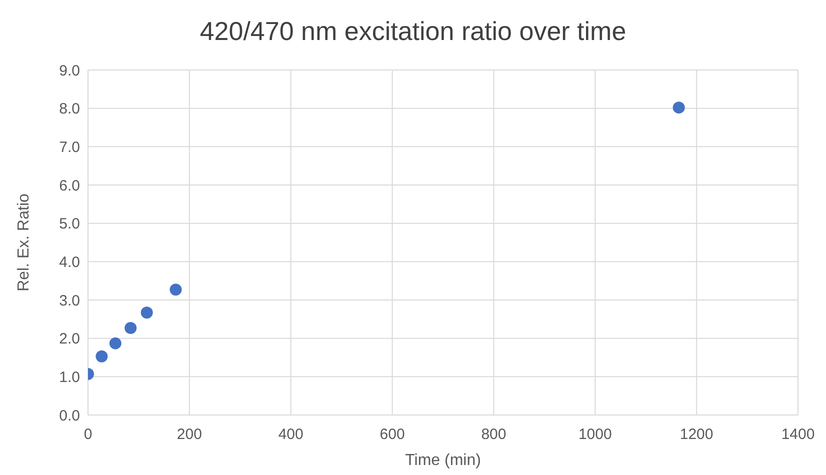  Describe the element at coordinates (69, 71) in the screenshot. I see `y-tick-label: 9.0` at that location.